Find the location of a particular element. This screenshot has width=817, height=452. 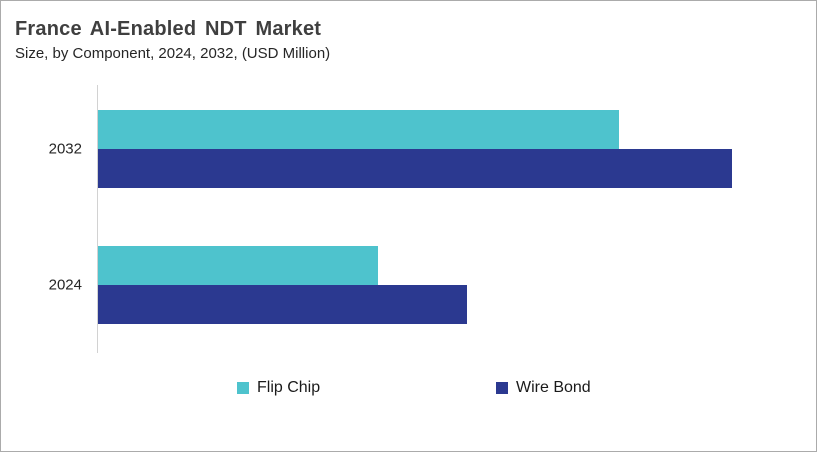

bar-wire-bond-2032 is located at coordinates (415, 168).